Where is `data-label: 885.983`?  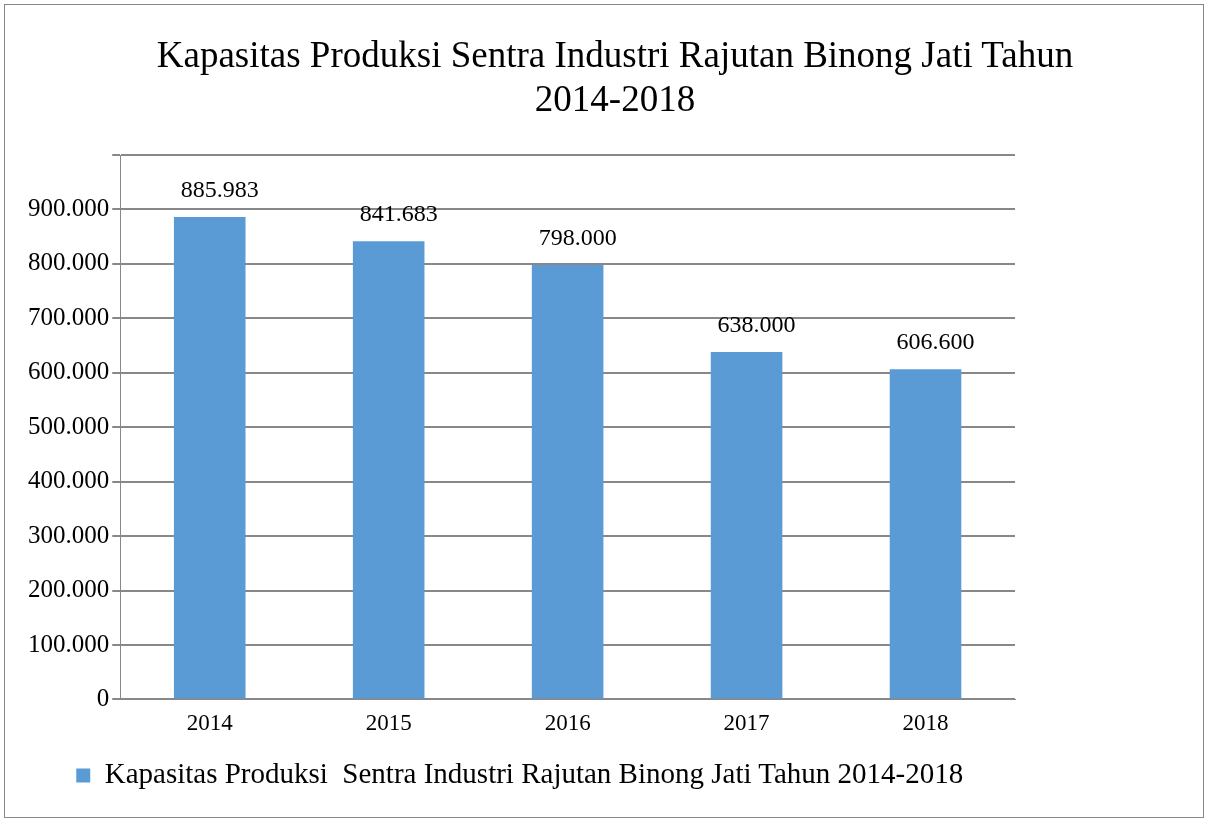
data-label: 885.983 is located at coordinates (219, 189).